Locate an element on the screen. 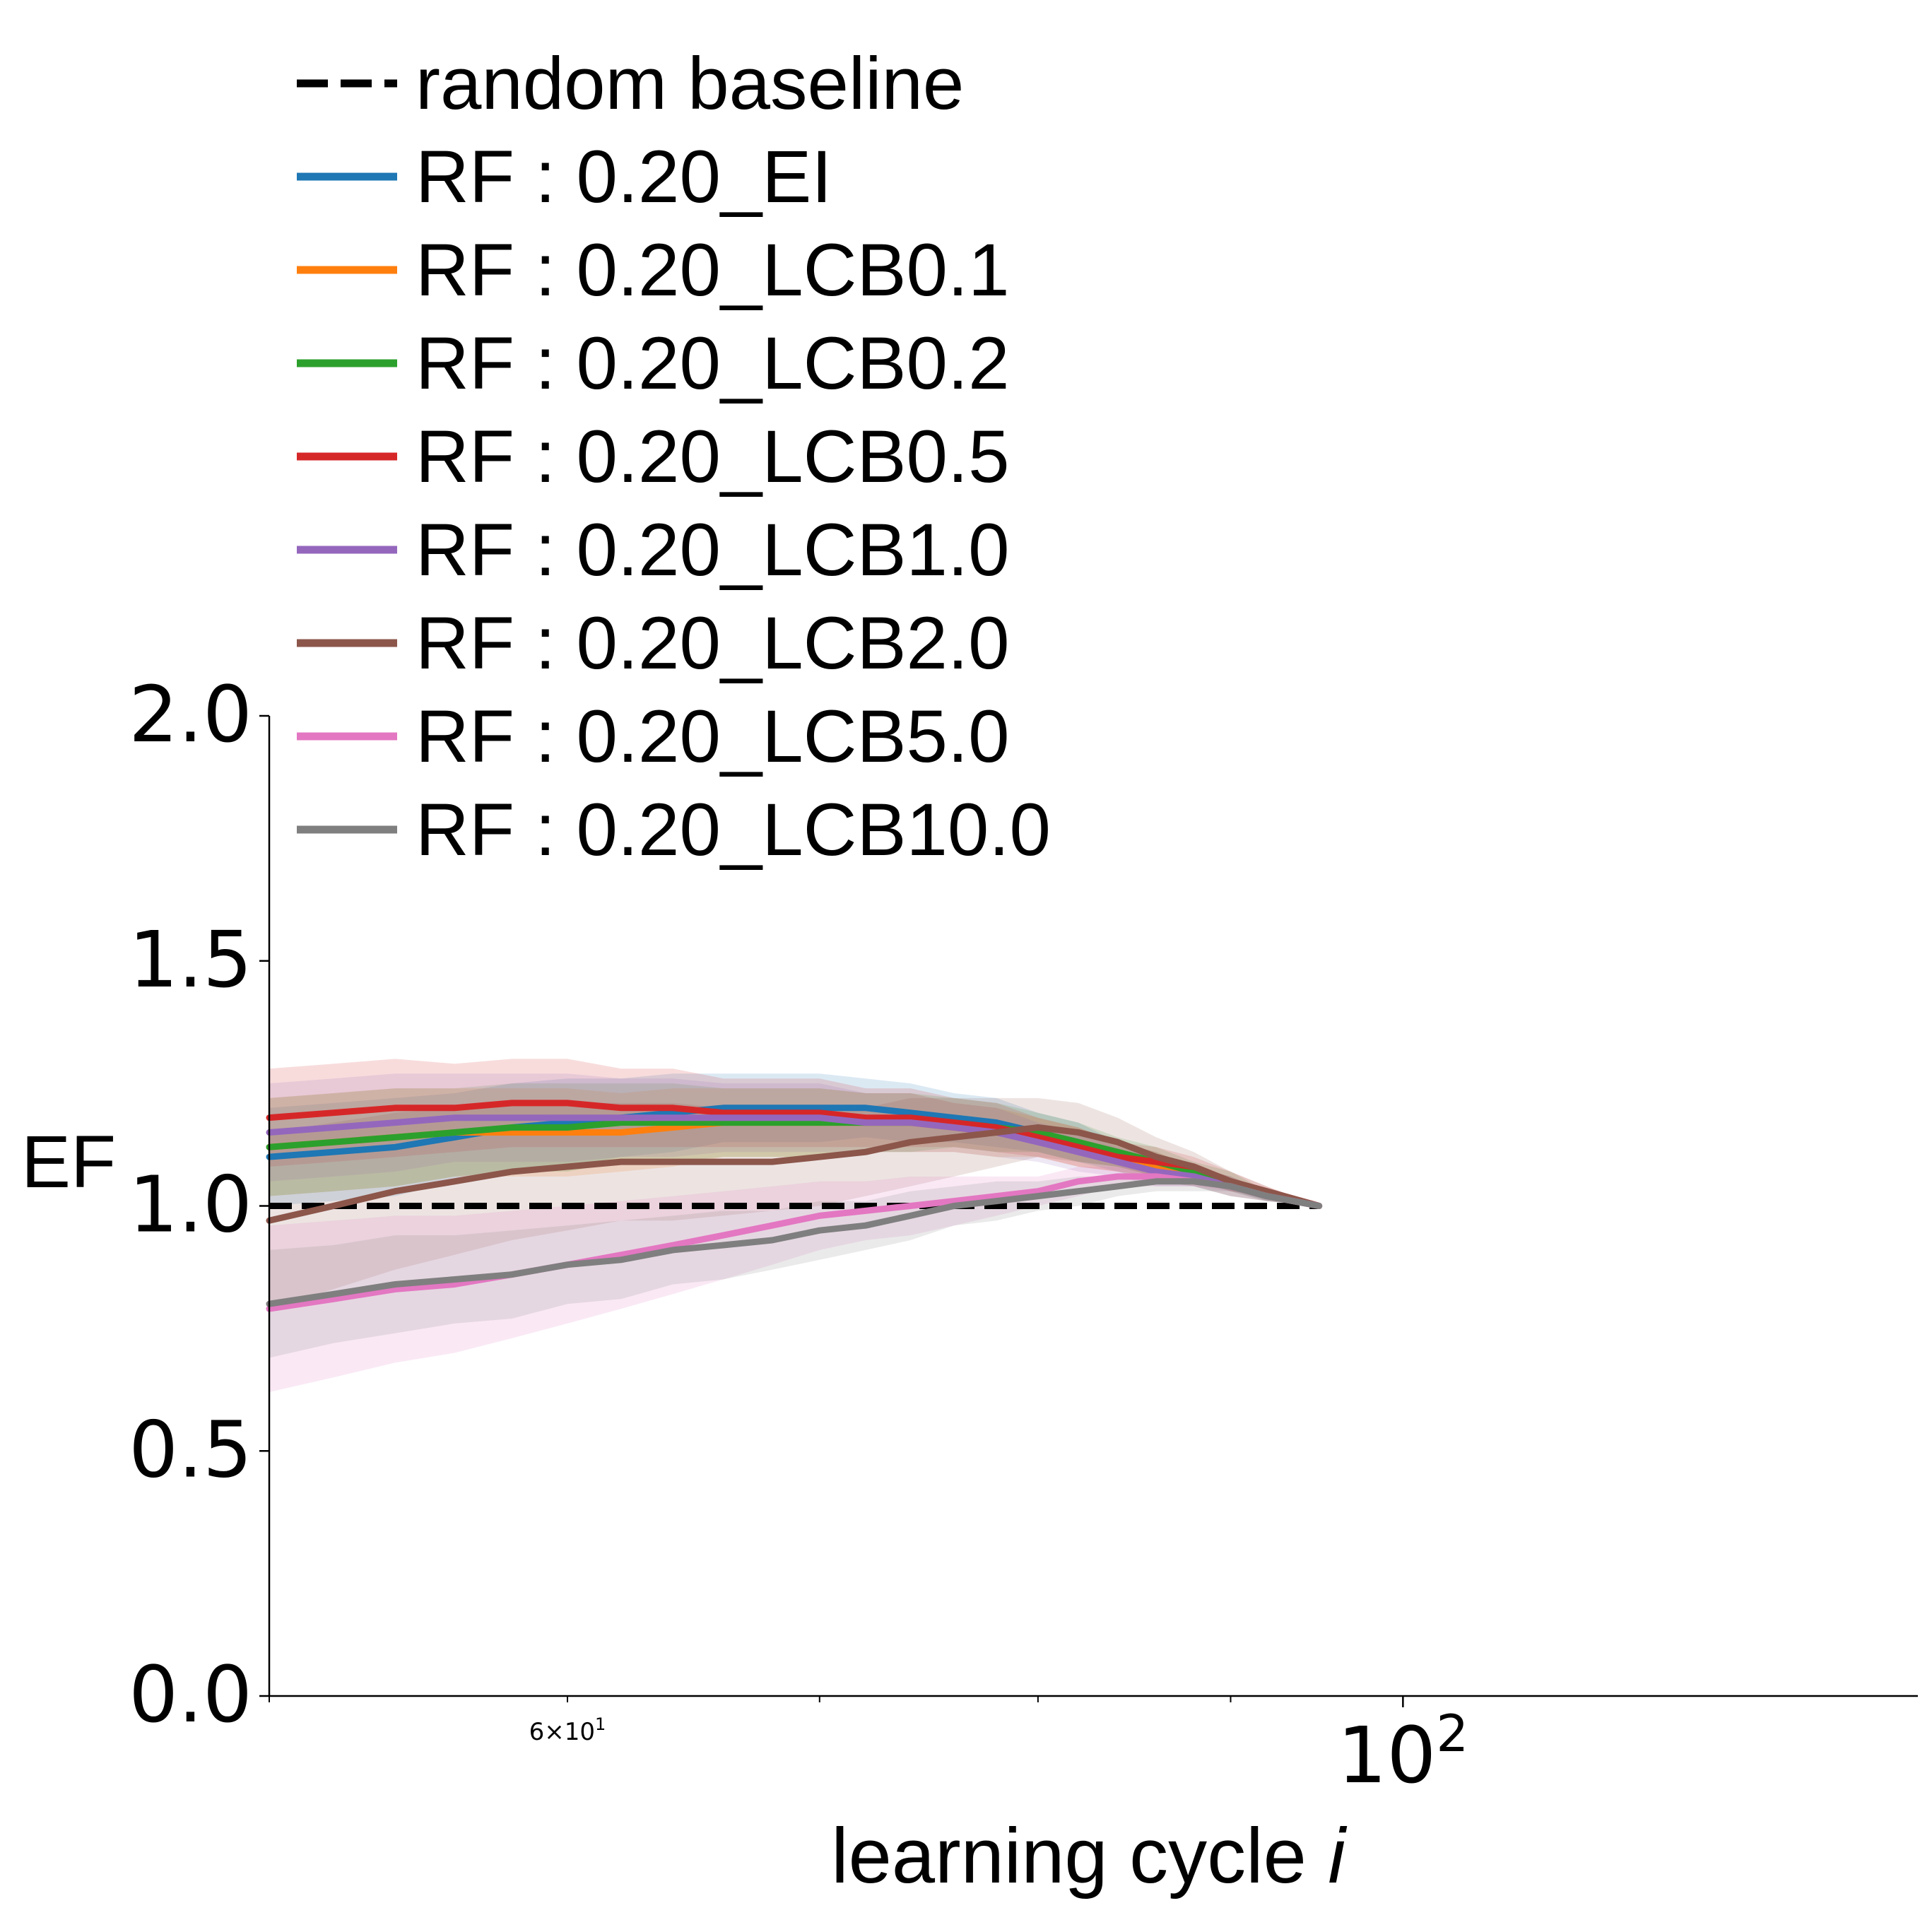 The image size is (1932, 1920). y-axis-label: EF is located at coordinates (68, 1162).